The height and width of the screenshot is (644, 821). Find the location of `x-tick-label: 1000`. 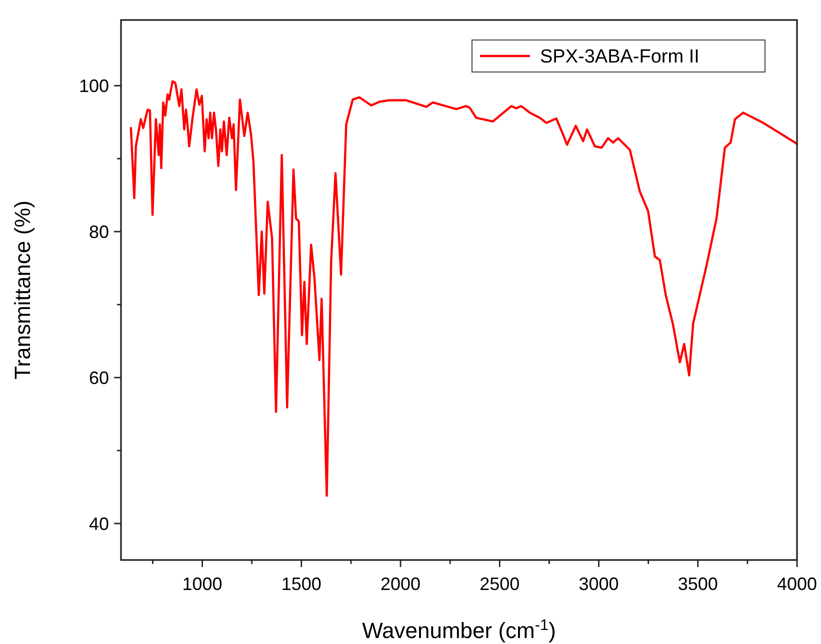

x-tick-label: 1000 is located at coordinates (202, 584).